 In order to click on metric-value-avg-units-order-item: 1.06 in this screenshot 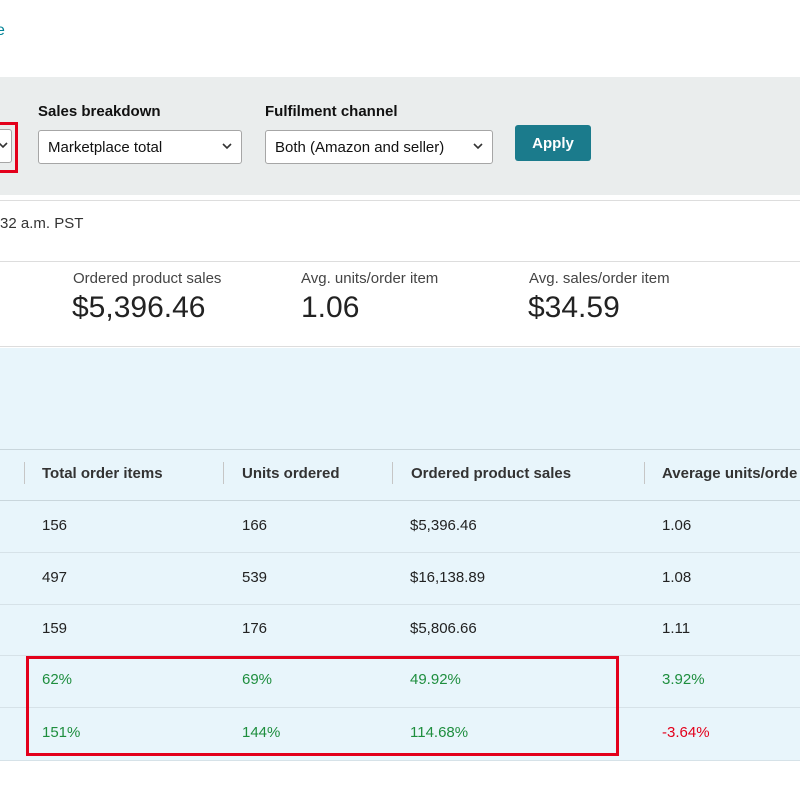, I will do `click(330, 307)`.